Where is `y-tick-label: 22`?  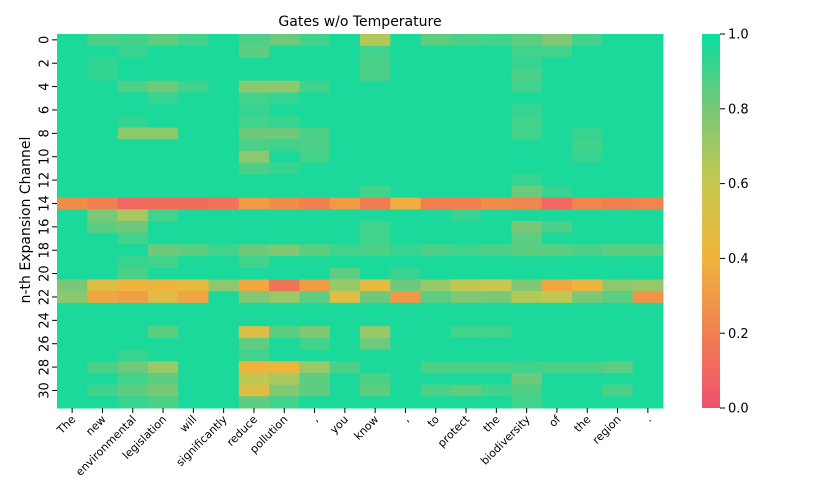 y-tick-label: 22 is located at coordinates (45, 297).